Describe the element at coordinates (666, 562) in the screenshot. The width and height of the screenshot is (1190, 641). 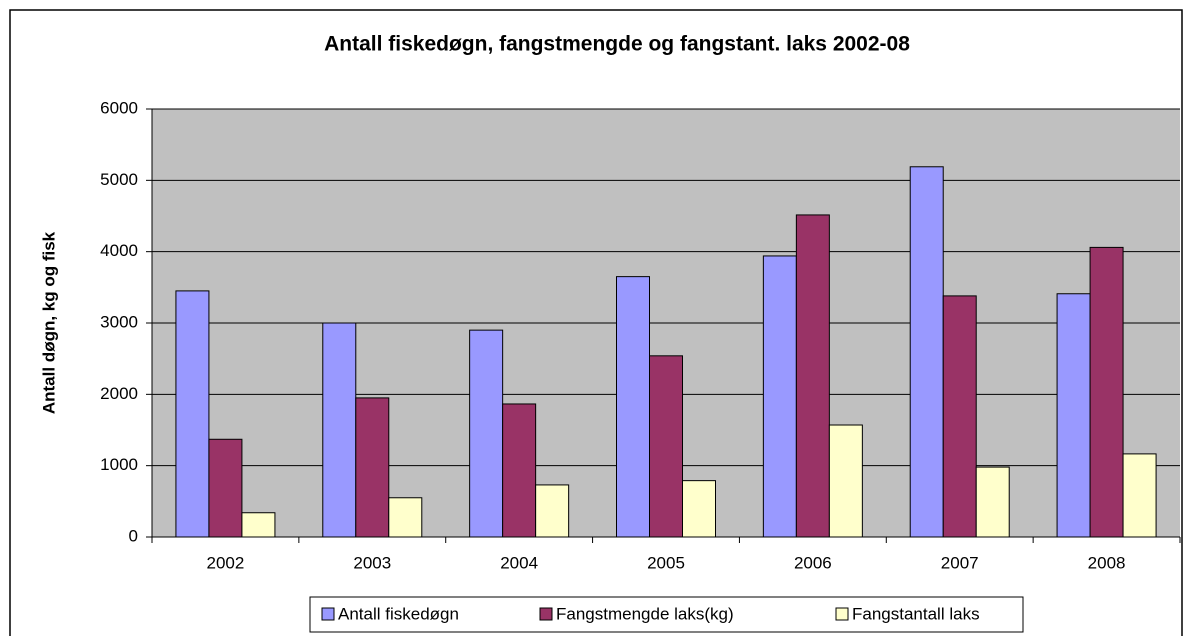
I see `x-tick-label: 2005` at that location.